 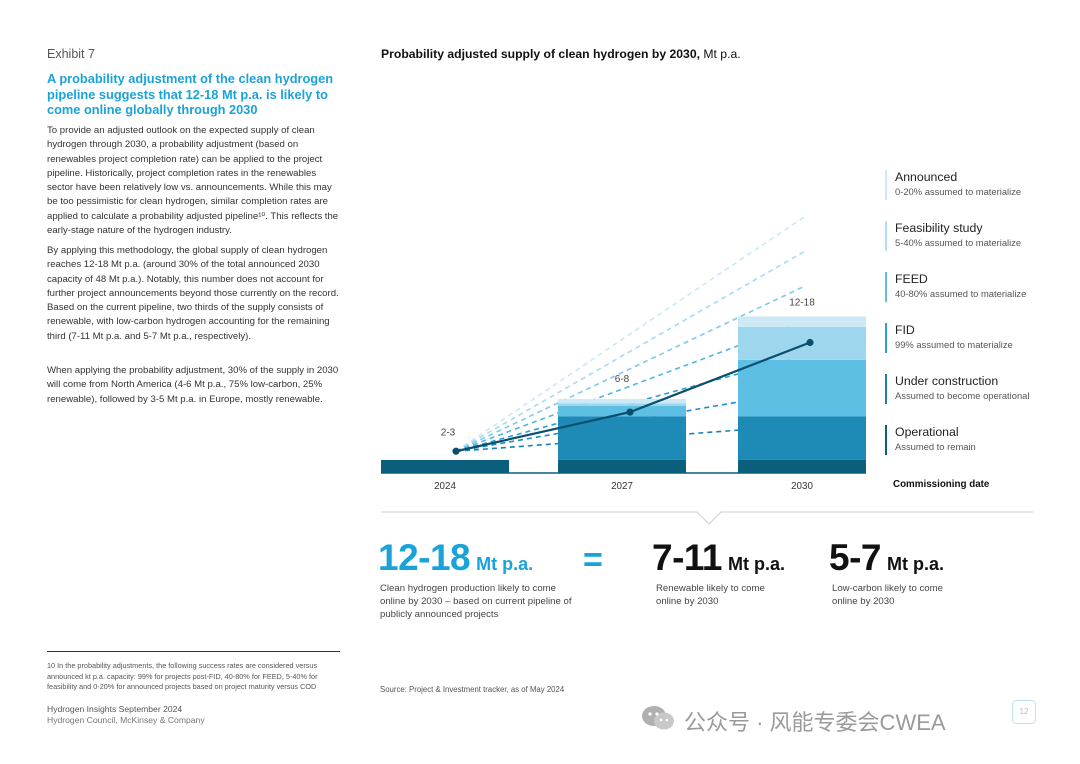 I want to click on legend-name: Feasibility study, so click(x=939, y=228).